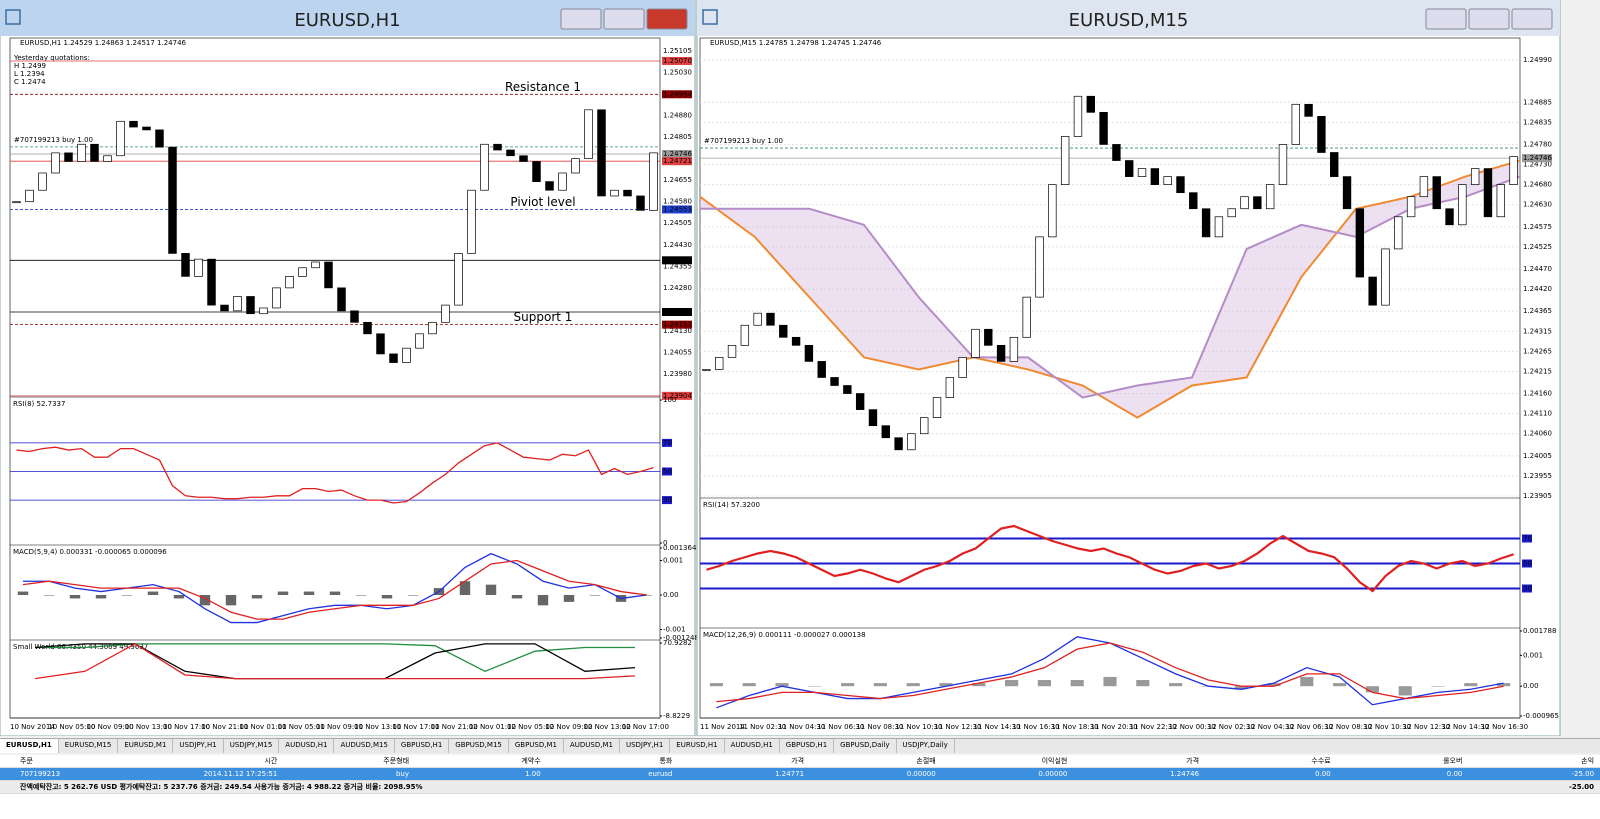  I want to click on tab: AUDUSD,M15, so click(364, 746).